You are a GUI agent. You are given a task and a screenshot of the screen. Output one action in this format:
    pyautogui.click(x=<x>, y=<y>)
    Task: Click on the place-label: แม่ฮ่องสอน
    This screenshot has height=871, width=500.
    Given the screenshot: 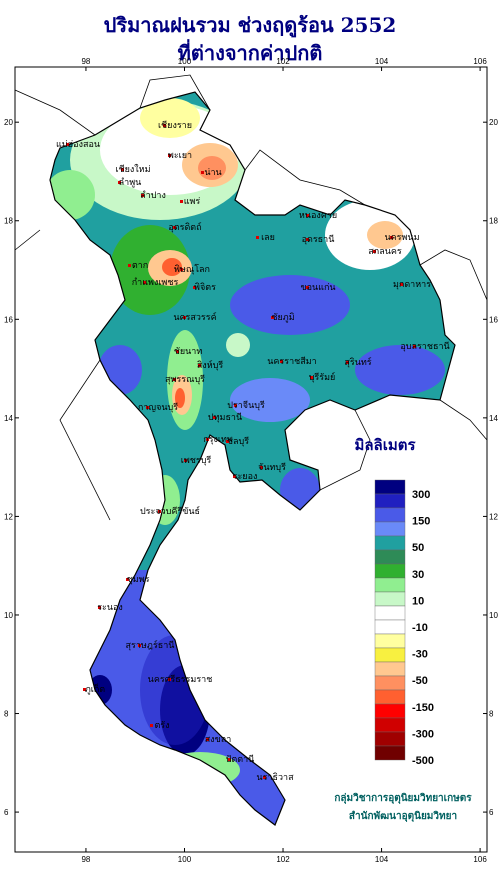 What is the action you would take?
    pyautogui.click(x=78, y=145)
    